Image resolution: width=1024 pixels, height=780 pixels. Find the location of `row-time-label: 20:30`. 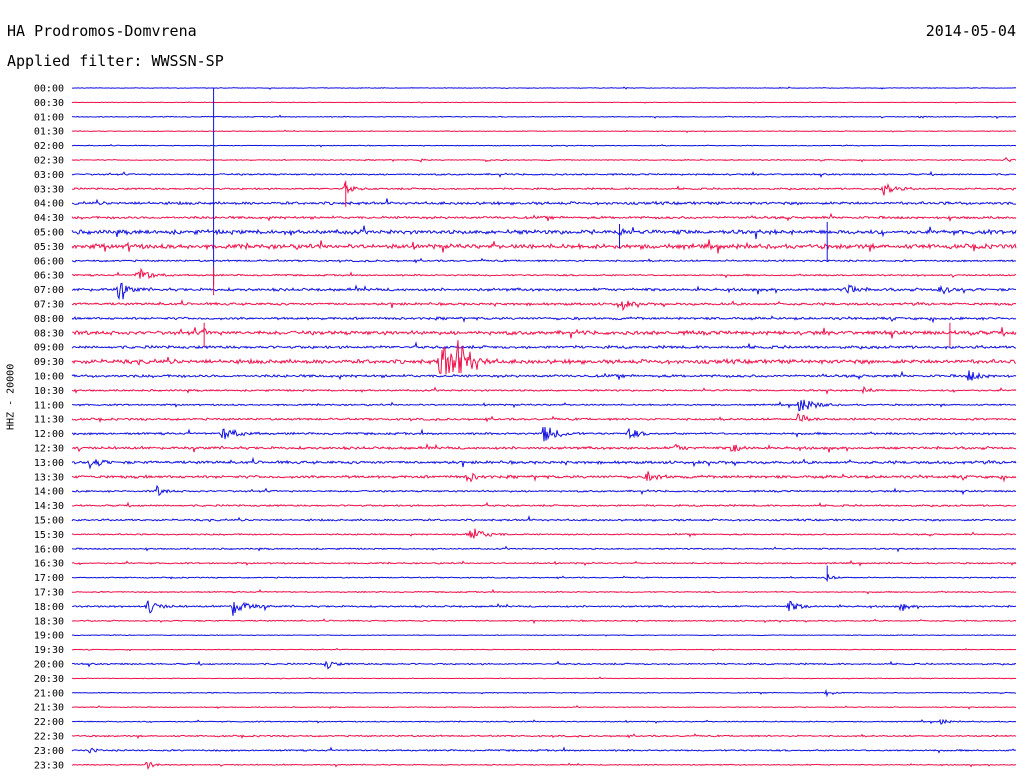

row-time-label: 20:30 is located at coordinates (49, 679).